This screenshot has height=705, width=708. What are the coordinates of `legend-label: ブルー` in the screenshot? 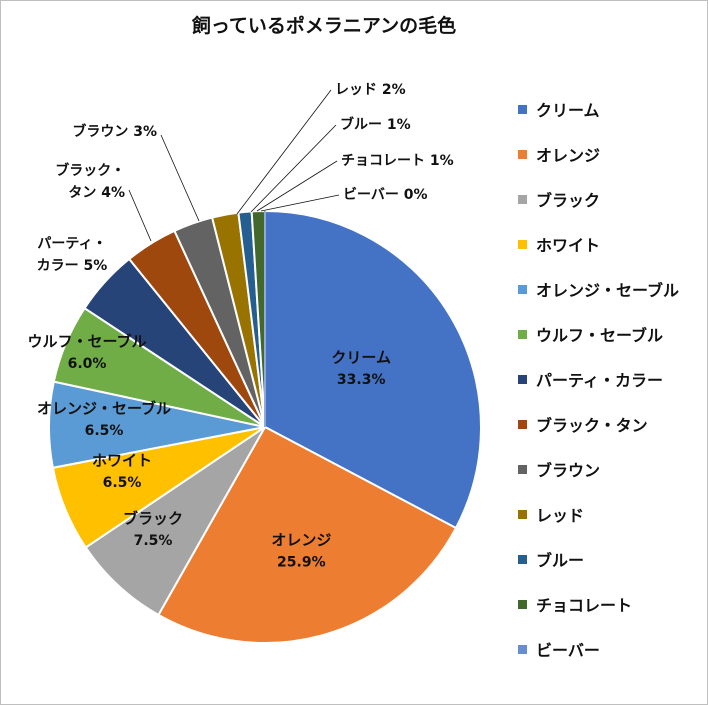 It's located at (560, 560).